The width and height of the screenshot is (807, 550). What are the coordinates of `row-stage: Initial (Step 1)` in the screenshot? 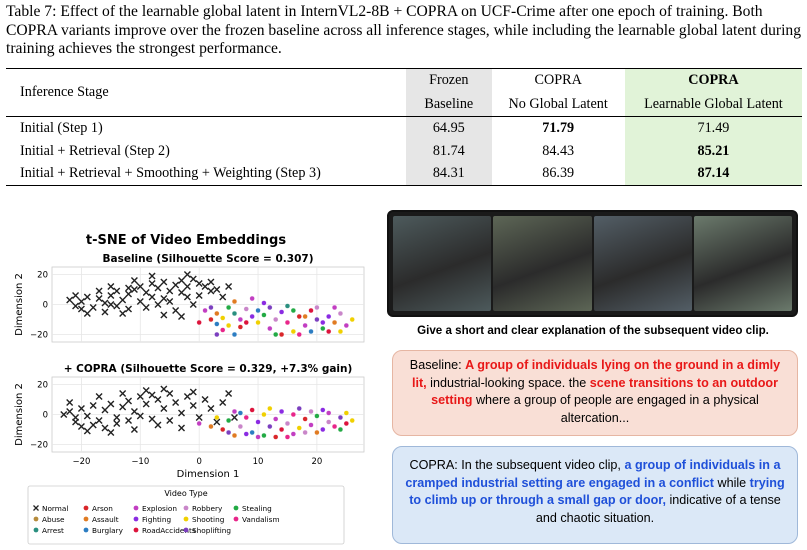 It's located at (206, 128).